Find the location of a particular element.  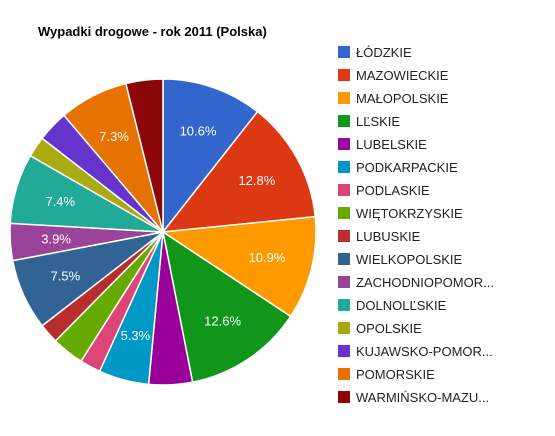

legend-label: ŁÓDZKIE is located at coordinates (384, 52).